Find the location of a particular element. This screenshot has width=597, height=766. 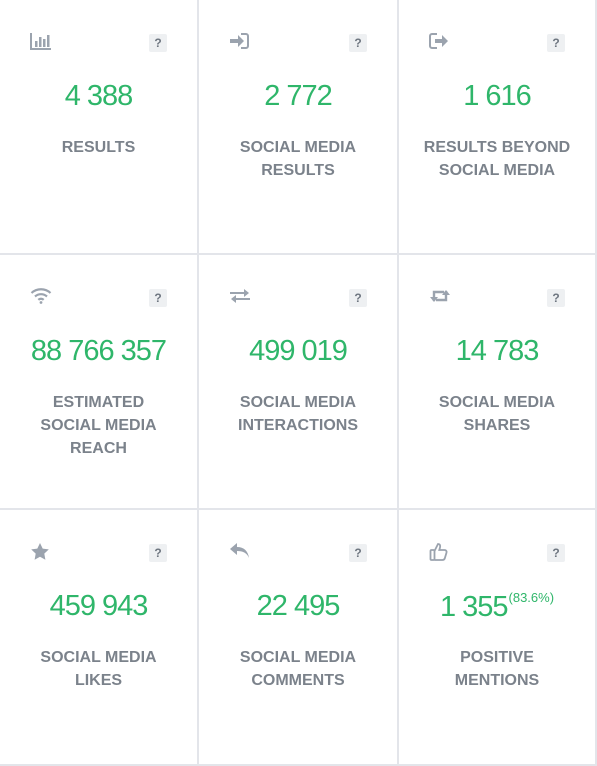

thumbs-up-icon is located at coordinates (441, 551).